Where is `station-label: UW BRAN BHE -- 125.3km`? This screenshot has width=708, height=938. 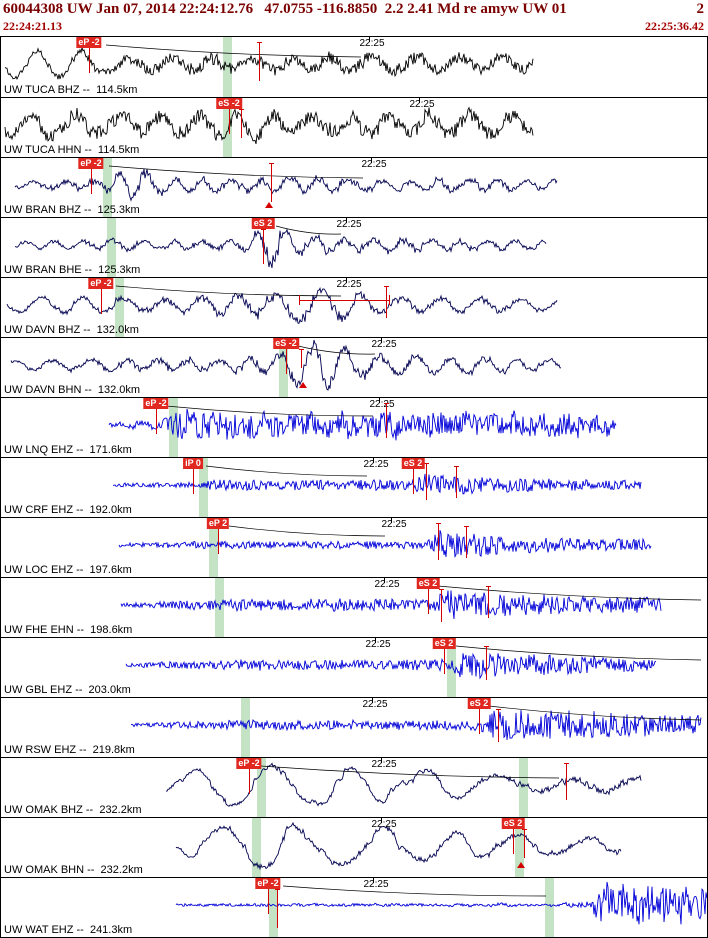
station-label: UW BRAN BHE -- 125.3km is located at coordinates (72, 270).